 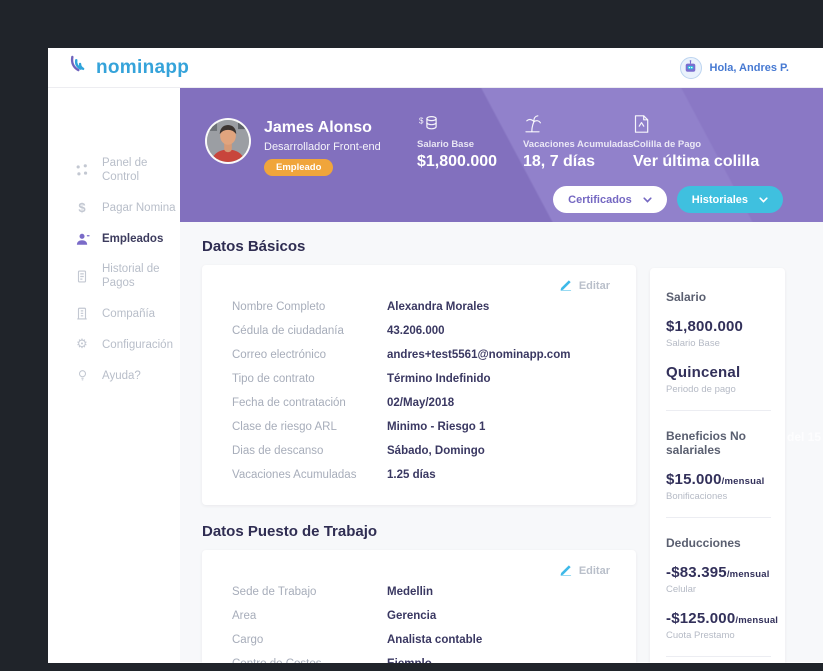 I want to click on sidebar-item-empleados: Empleados, so click(x=114, y=238).